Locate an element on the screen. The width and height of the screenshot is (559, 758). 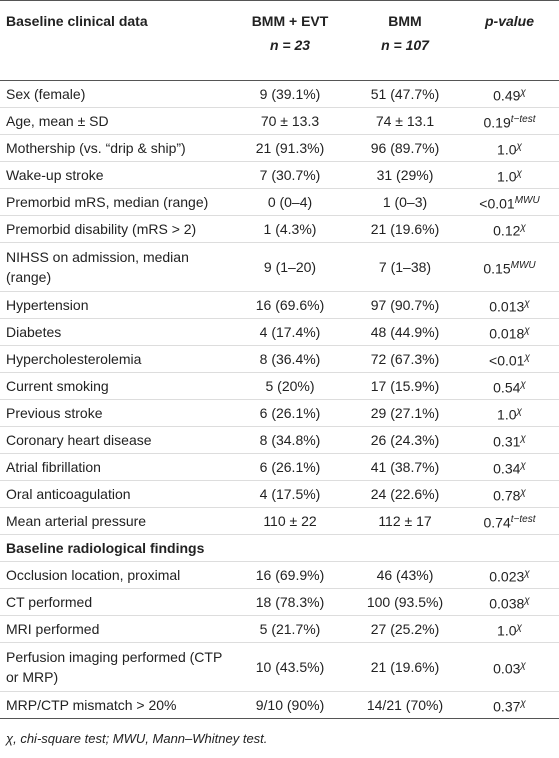
cell: 16 (69.6%) is located at coordinates (290, 305).